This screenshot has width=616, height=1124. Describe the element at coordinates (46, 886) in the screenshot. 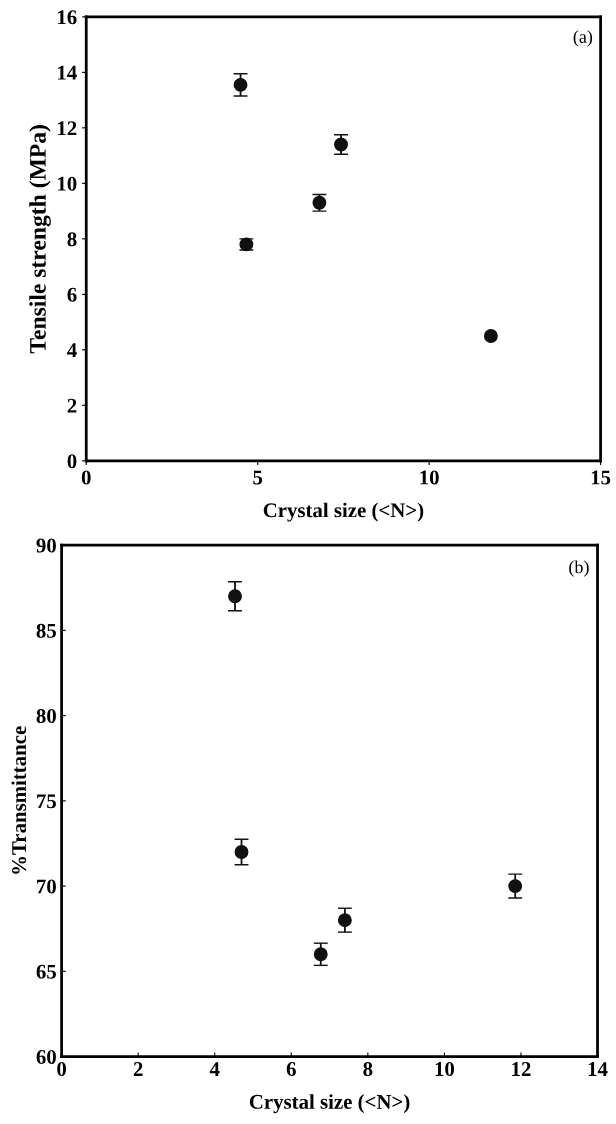

I see `y-tick-label: 70` at that location.